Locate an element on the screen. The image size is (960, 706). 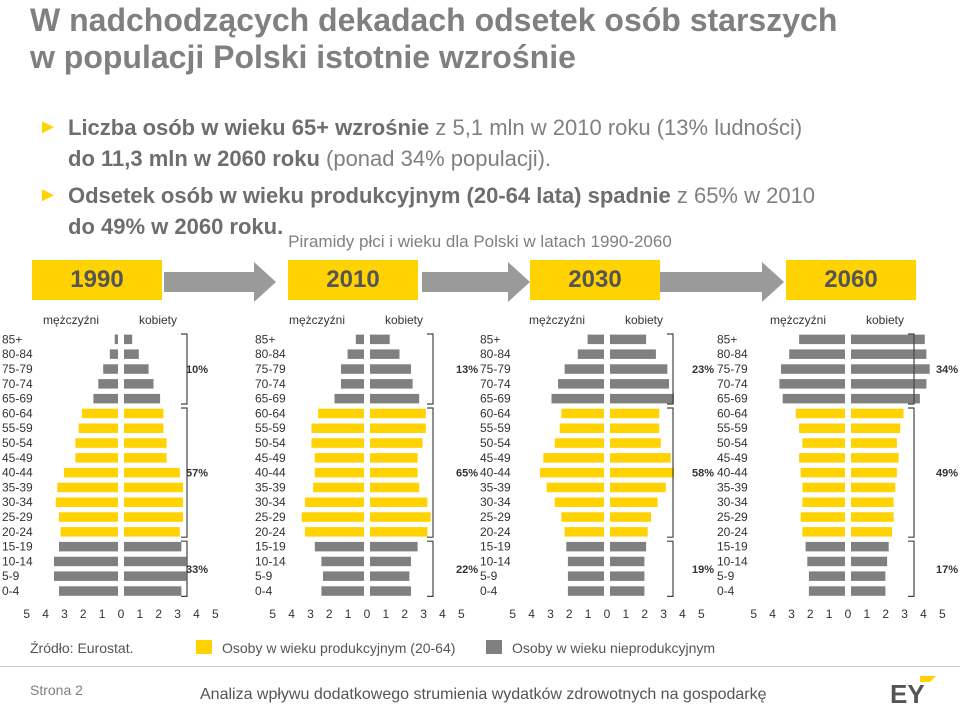
share-label: 34% is located at coordinates (947, 370).